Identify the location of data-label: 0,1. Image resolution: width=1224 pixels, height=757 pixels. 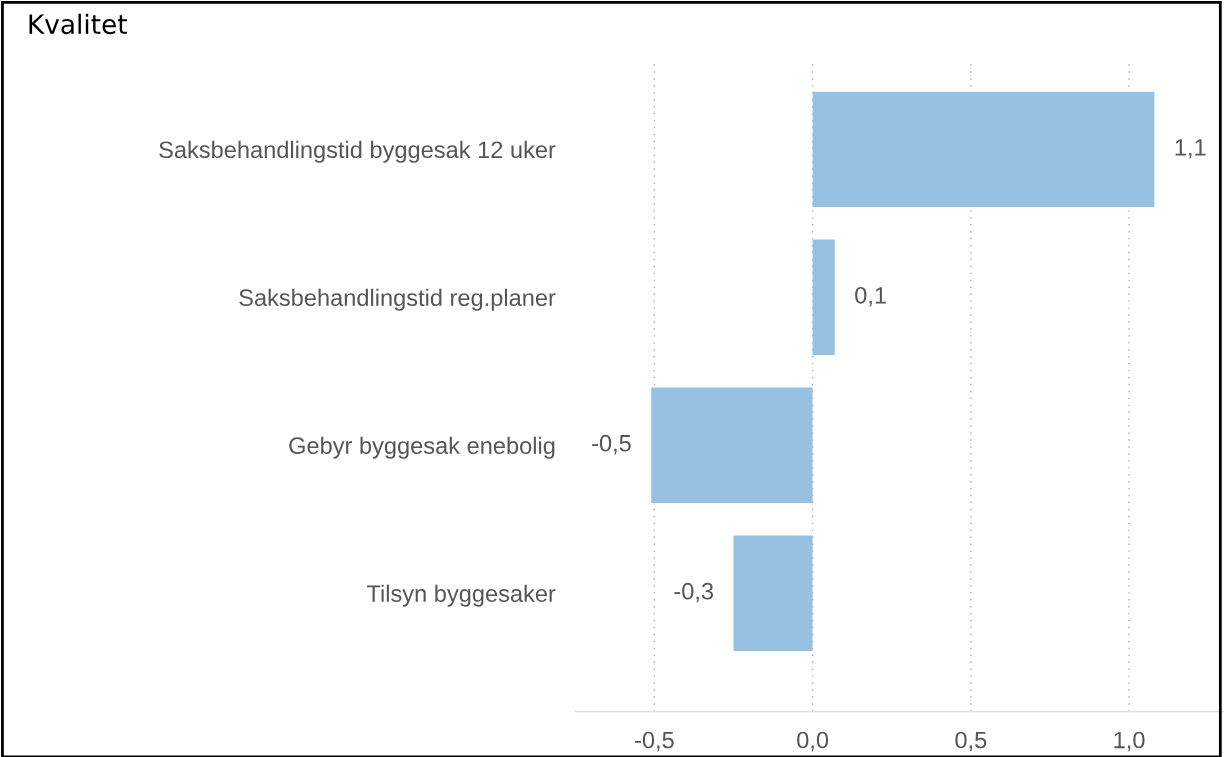
(870, 296).